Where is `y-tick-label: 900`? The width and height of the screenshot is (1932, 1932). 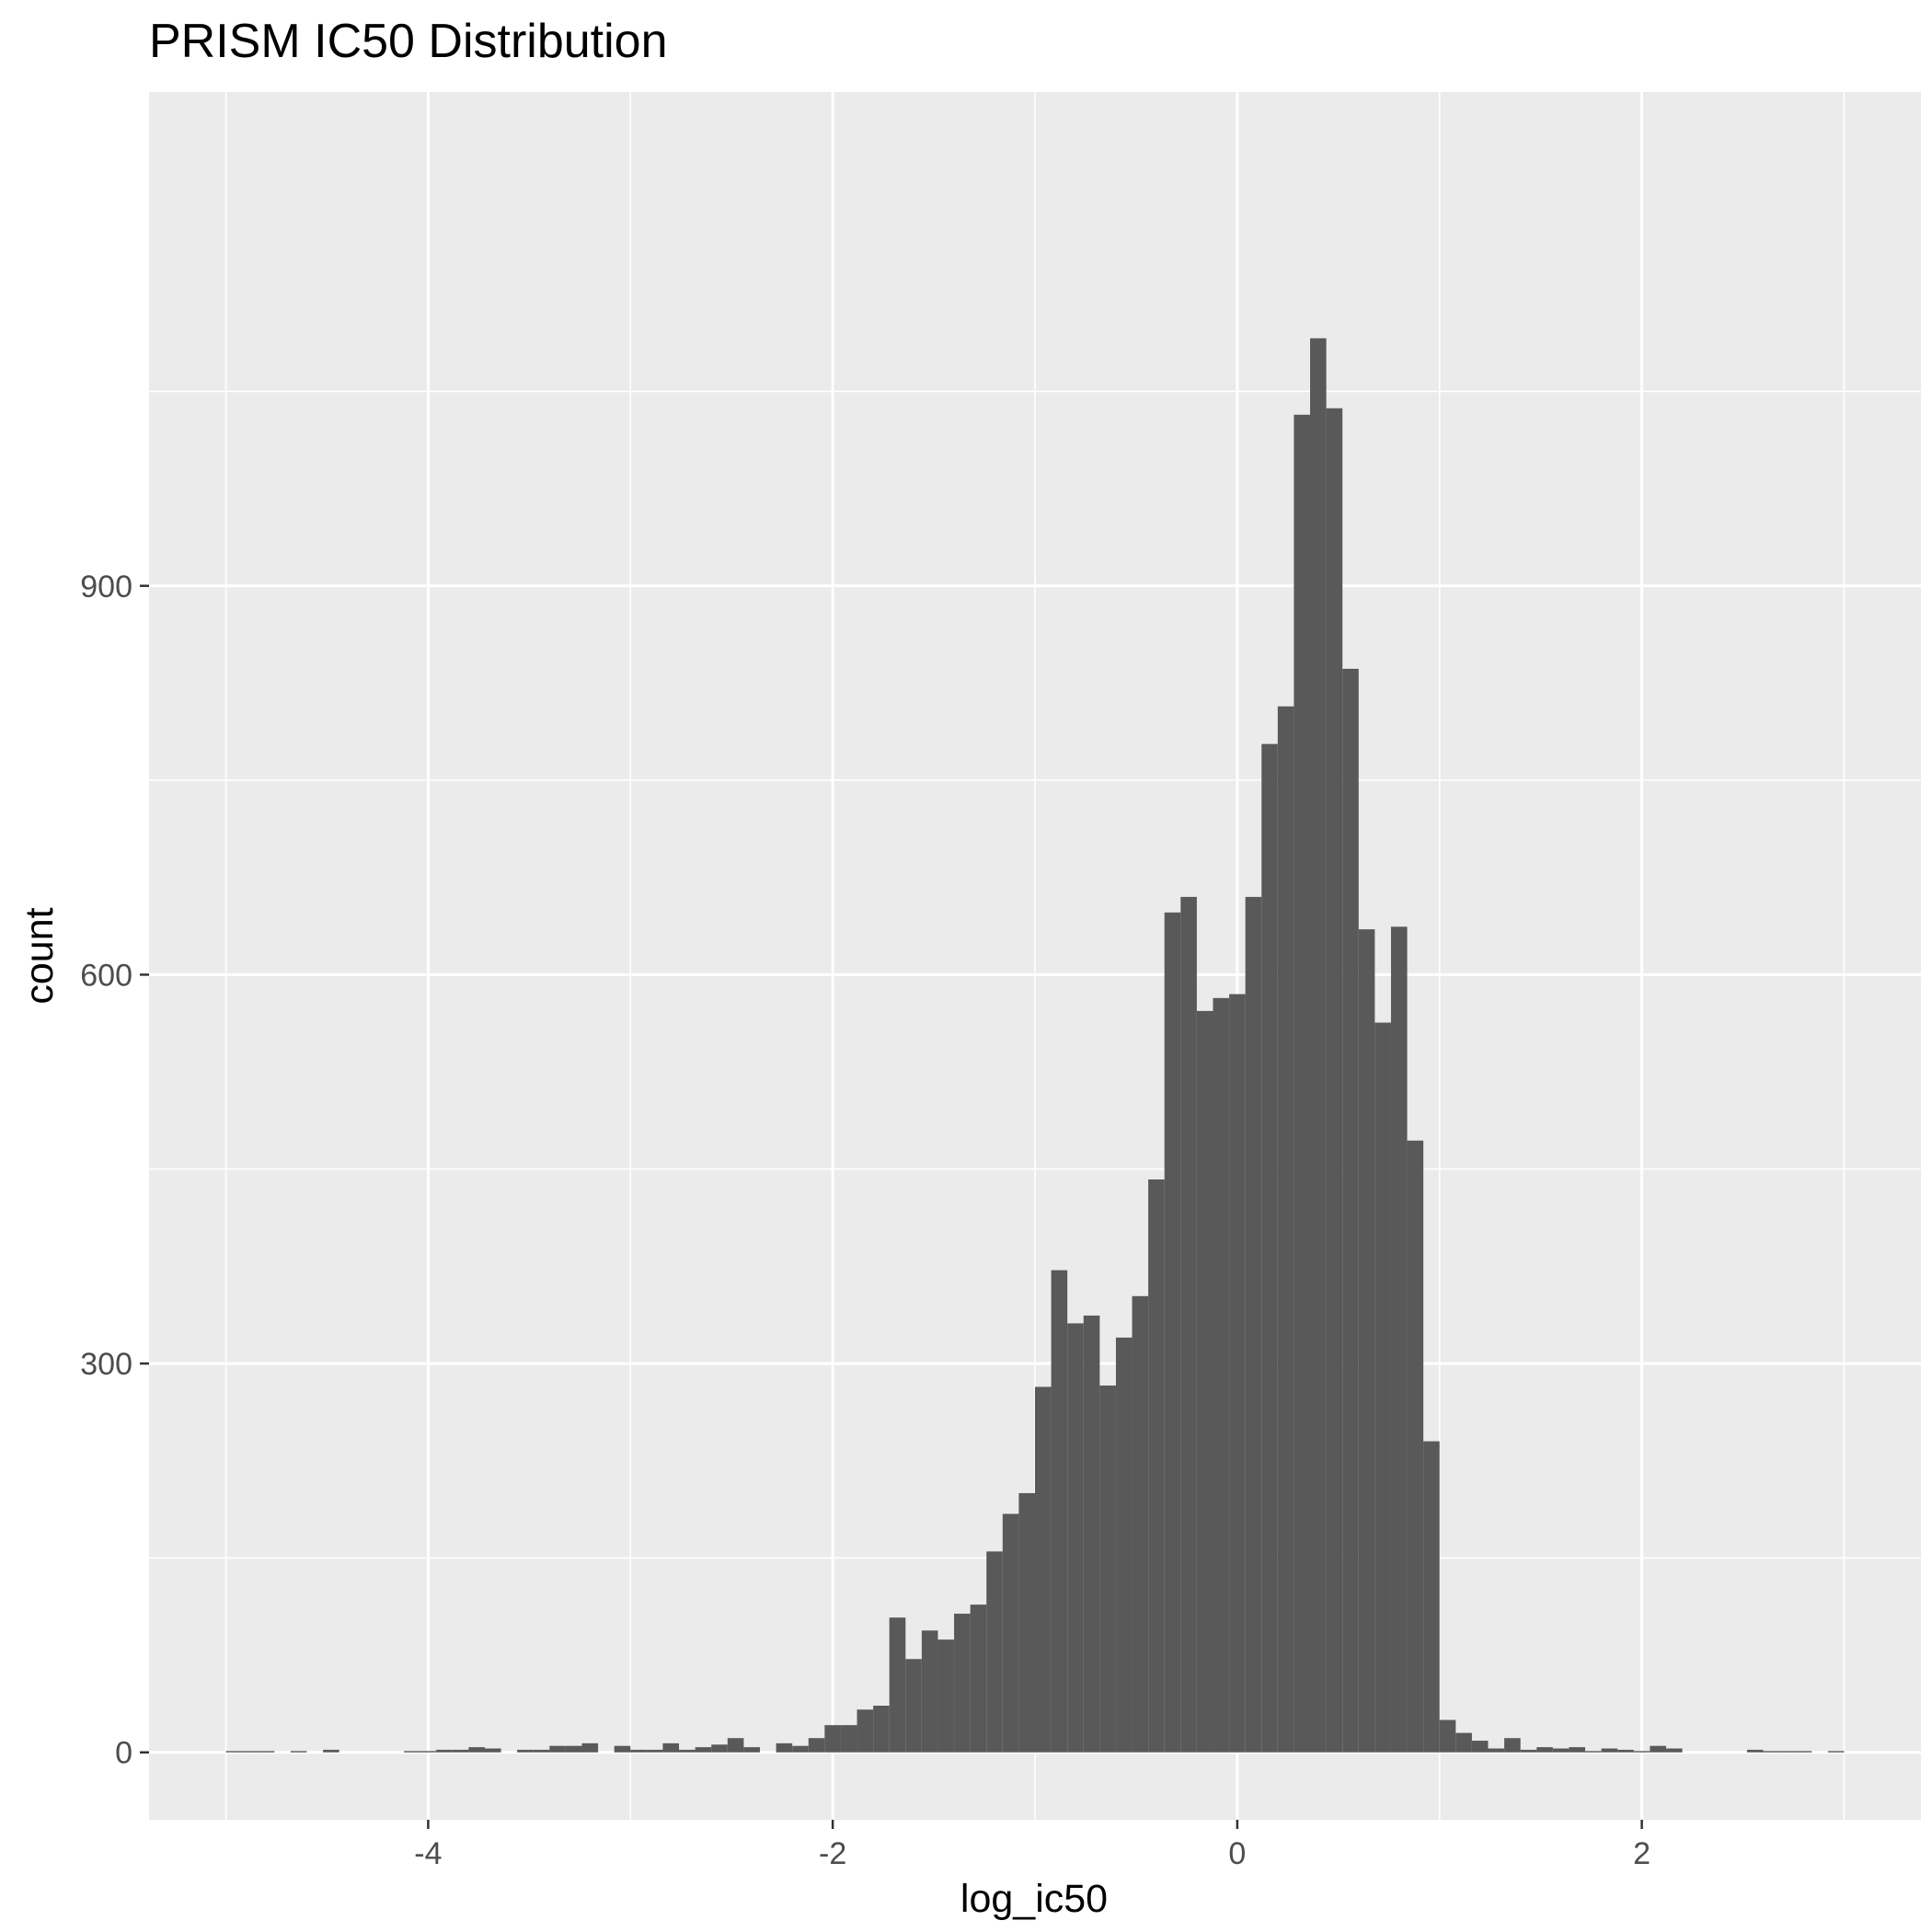 y-tick-label: 900 is located at coordinates (106, 586).